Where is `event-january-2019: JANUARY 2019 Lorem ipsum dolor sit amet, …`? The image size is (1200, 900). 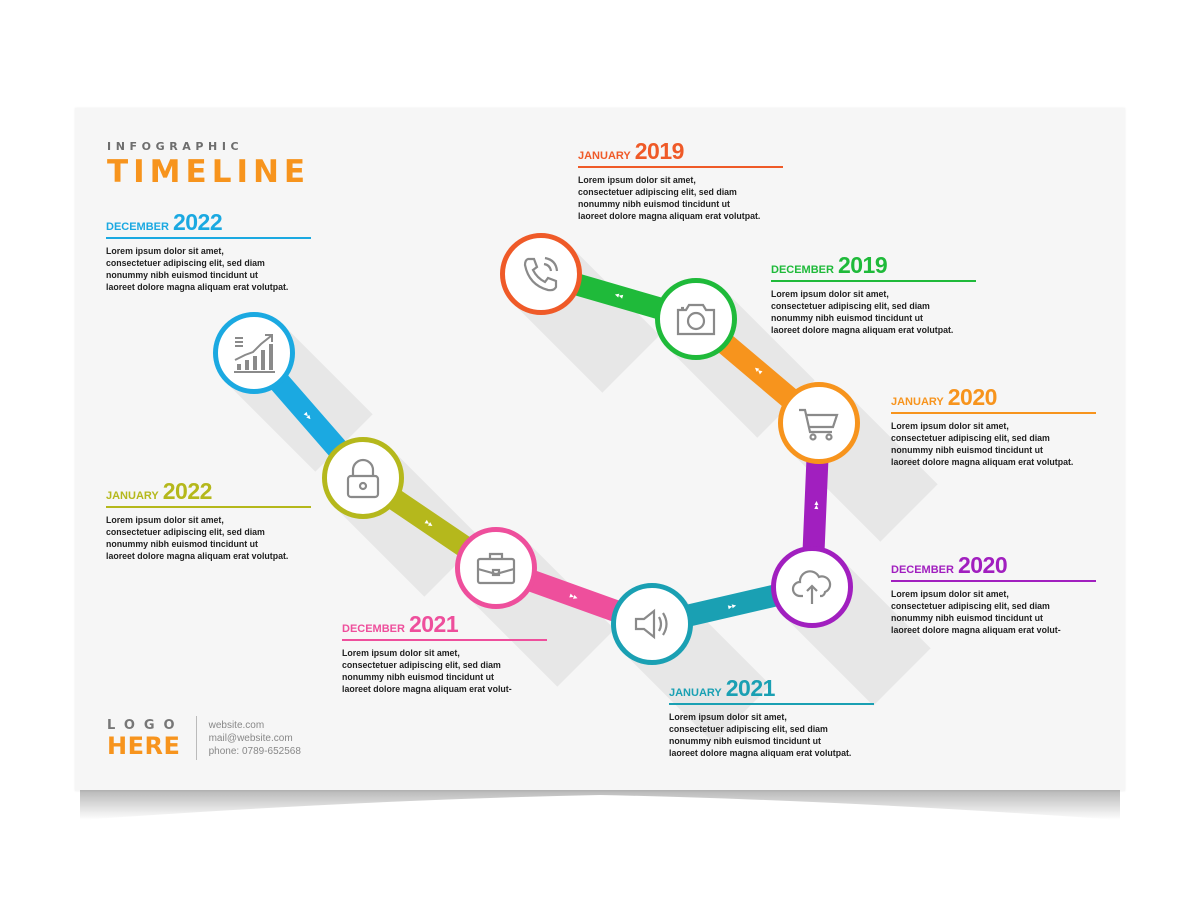
event-january-2019: JANUARY 2019 Lorem ipsum dolor sit amet, … is located at coordinates (680, 180).